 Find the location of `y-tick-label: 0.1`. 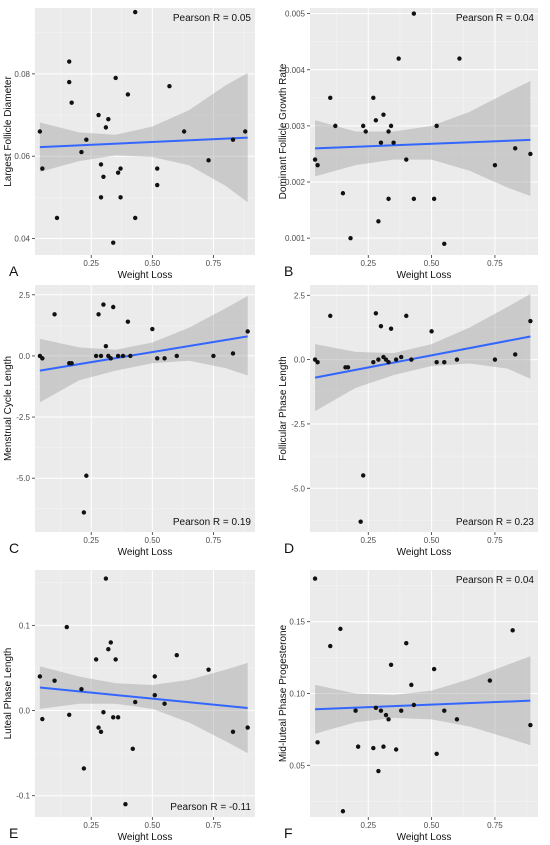

y-tick-label: 0.1 is located at coordinates (25, 625).